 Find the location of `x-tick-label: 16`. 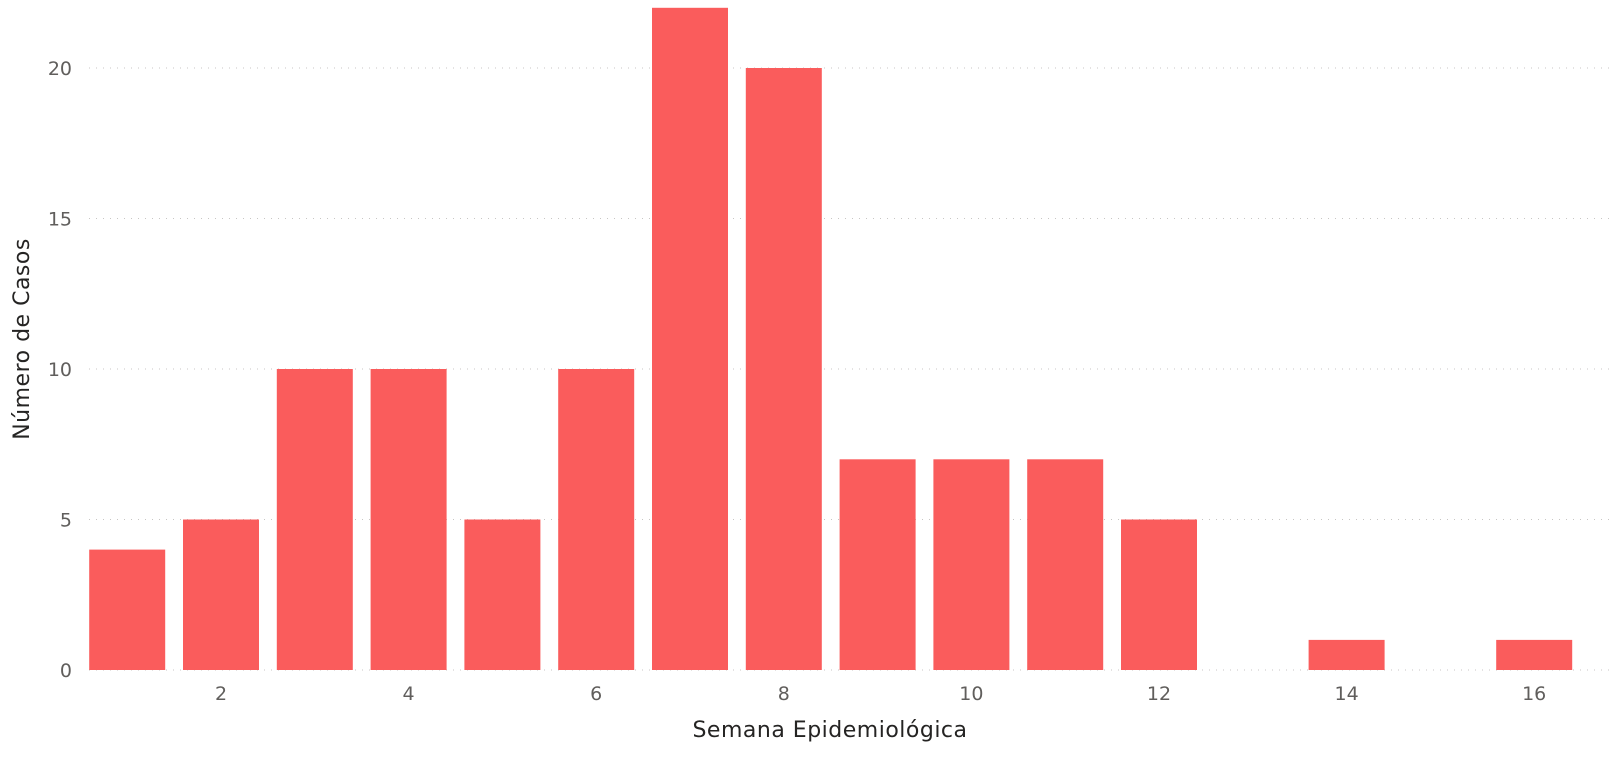

x-tick-label: 16 is located at coordinates (1534, 694).